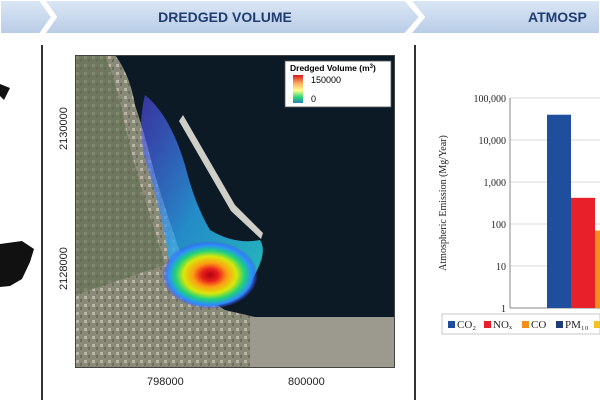  Describe the element at coordinates (520, 324) in the screenshot. I see `chart-legend-frame` at that location.